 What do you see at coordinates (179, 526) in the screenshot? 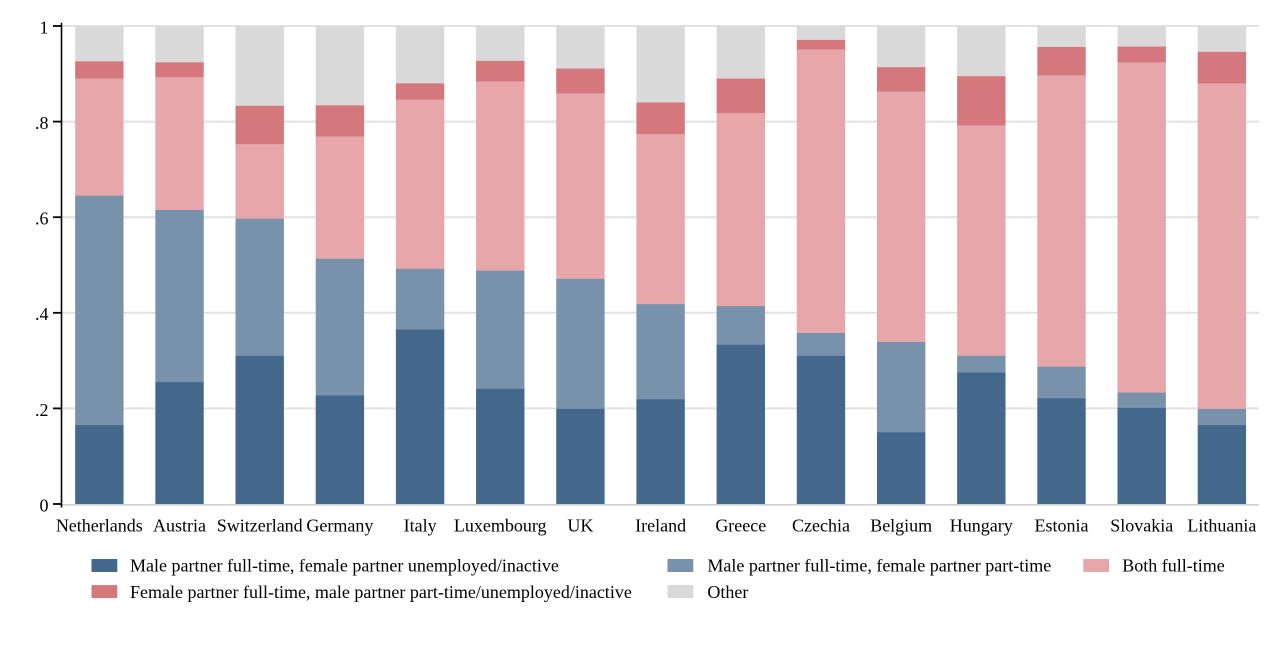
I see `svg-text: Austria` at bounding box center [179, 526].